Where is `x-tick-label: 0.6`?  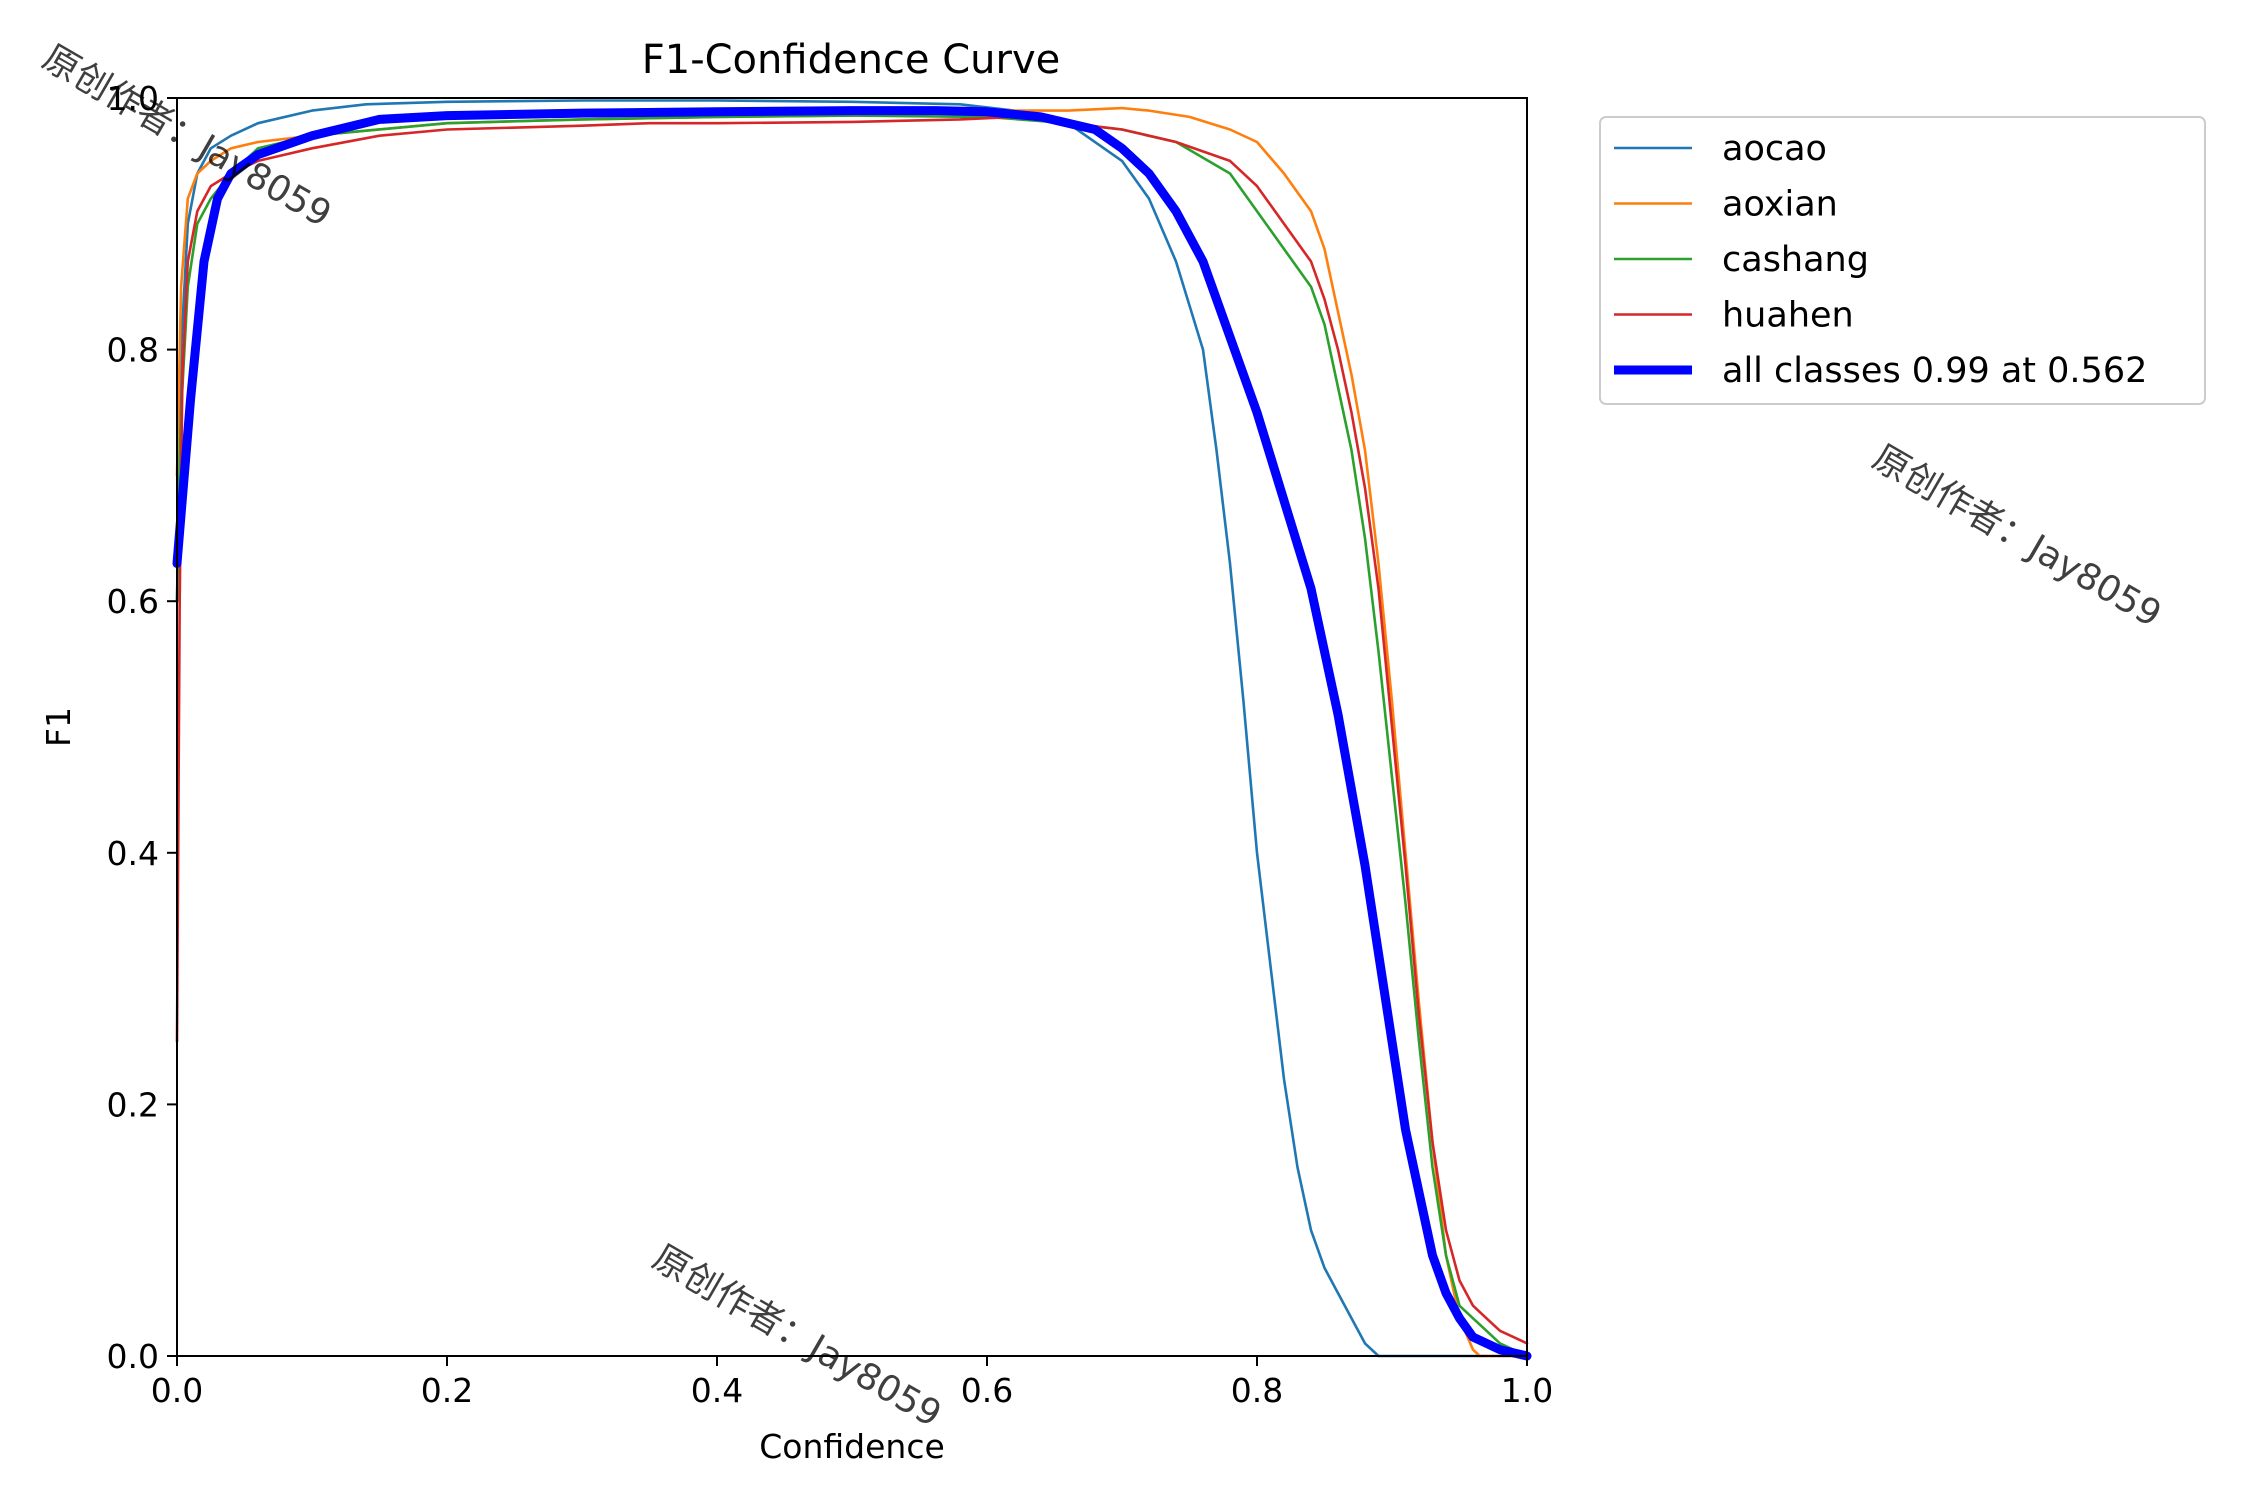
x-tick-label: 0.6 is located at coordinates (987, 1390).